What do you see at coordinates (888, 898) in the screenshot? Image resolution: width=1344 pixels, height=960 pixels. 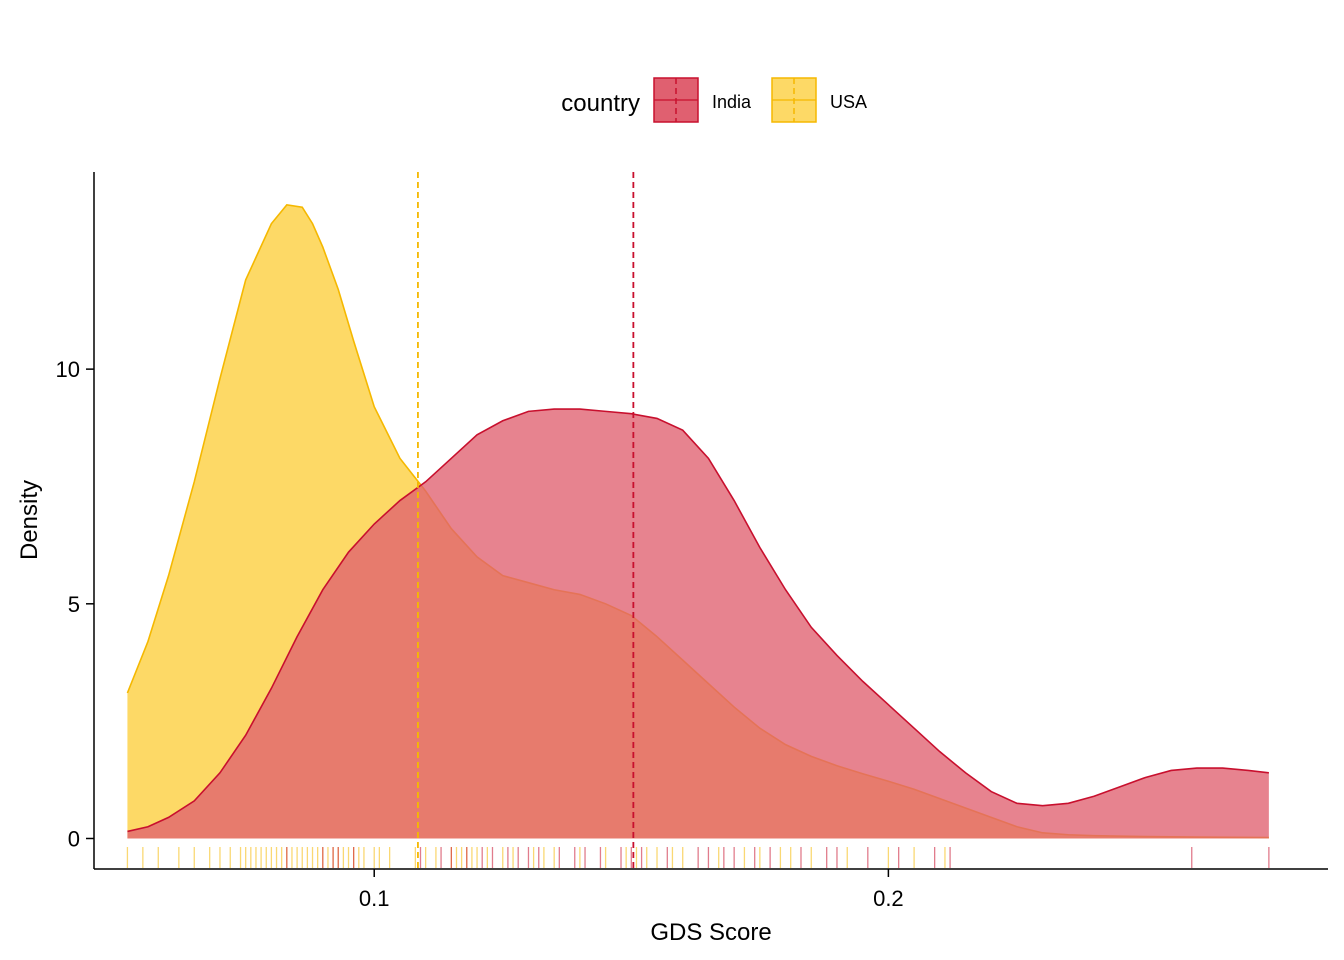 I see `x-tick-label-1: 0.2` at bounding box center [888, 898].